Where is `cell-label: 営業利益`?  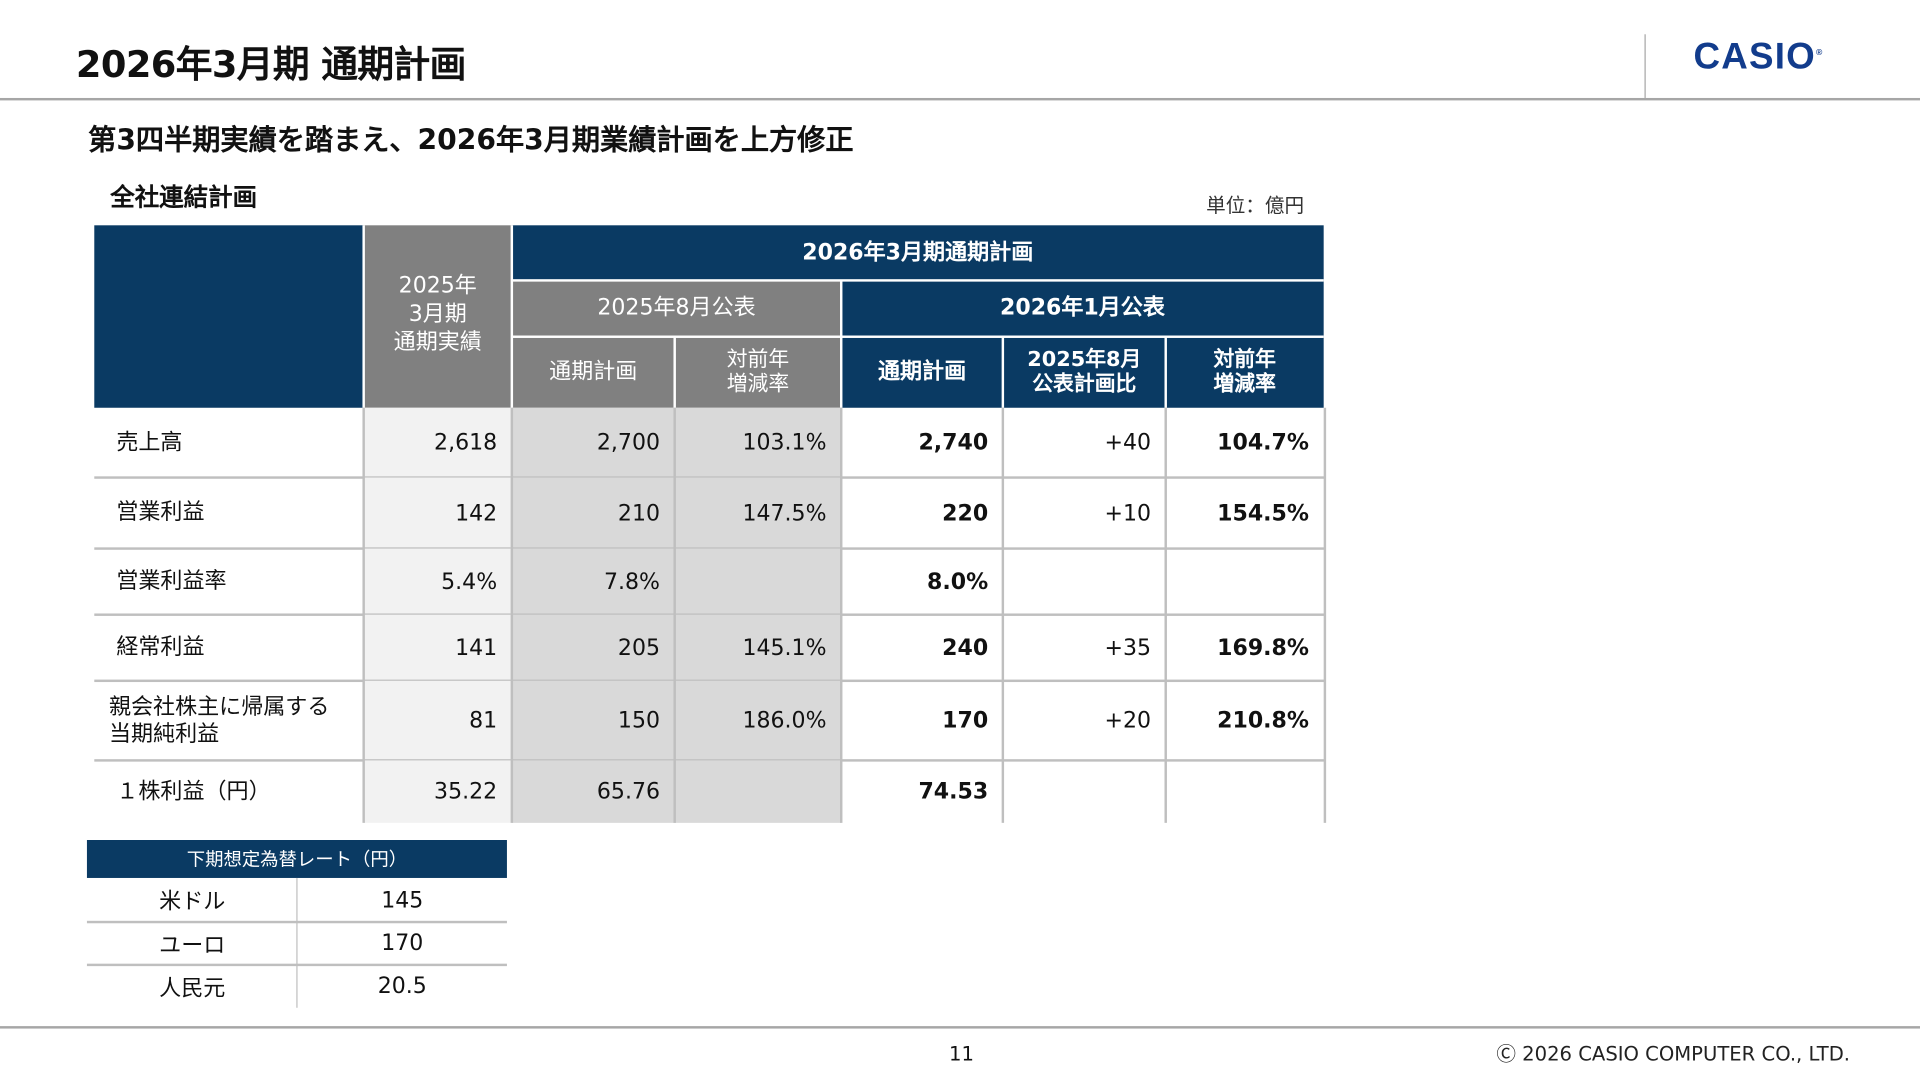
cell-label: 営業利益 is located at coordinates (160, 512).